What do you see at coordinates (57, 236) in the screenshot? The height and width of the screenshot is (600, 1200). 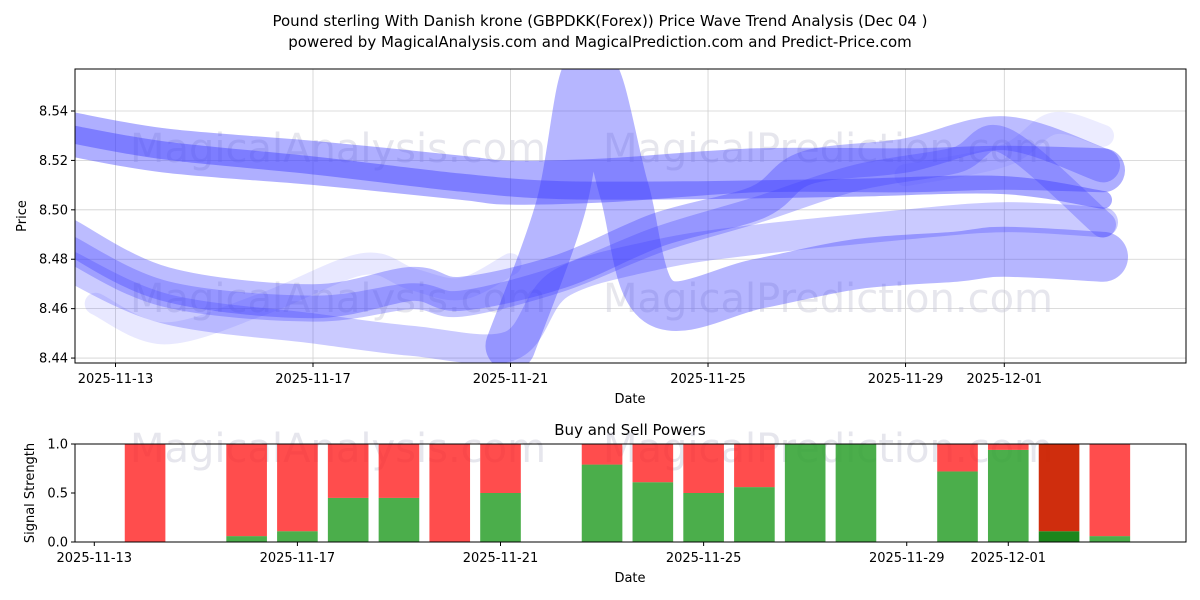 I see `price-y-ticks: 8.44 8.46 8.48 8.50 8.52 8.54` at bounding box center [57, 236].